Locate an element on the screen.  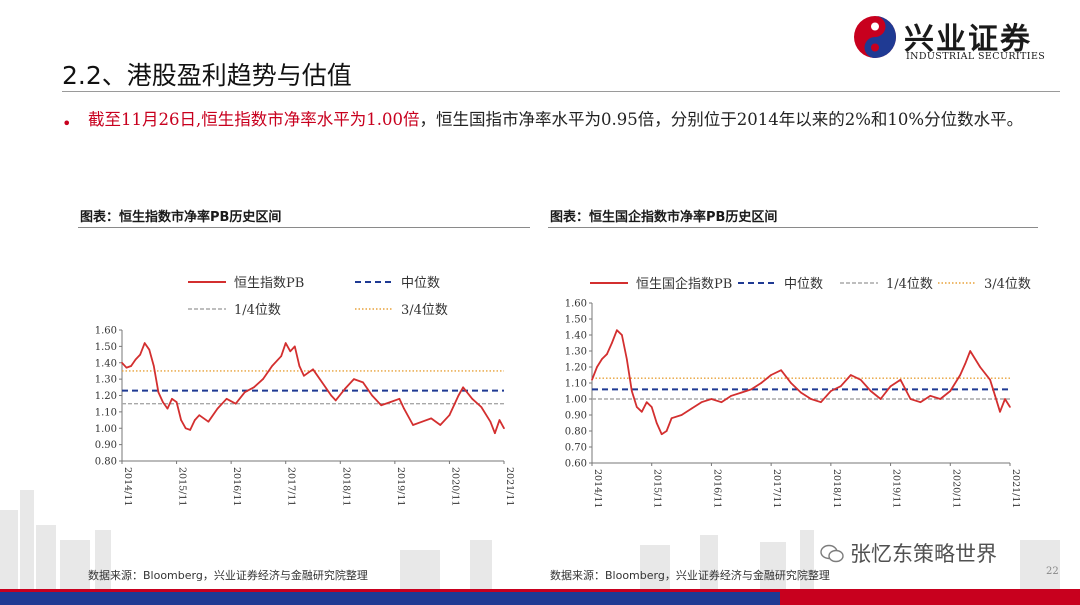
brand-name-en: INDUSTRIAL SECURITIES is located at coordinates (976, 56).